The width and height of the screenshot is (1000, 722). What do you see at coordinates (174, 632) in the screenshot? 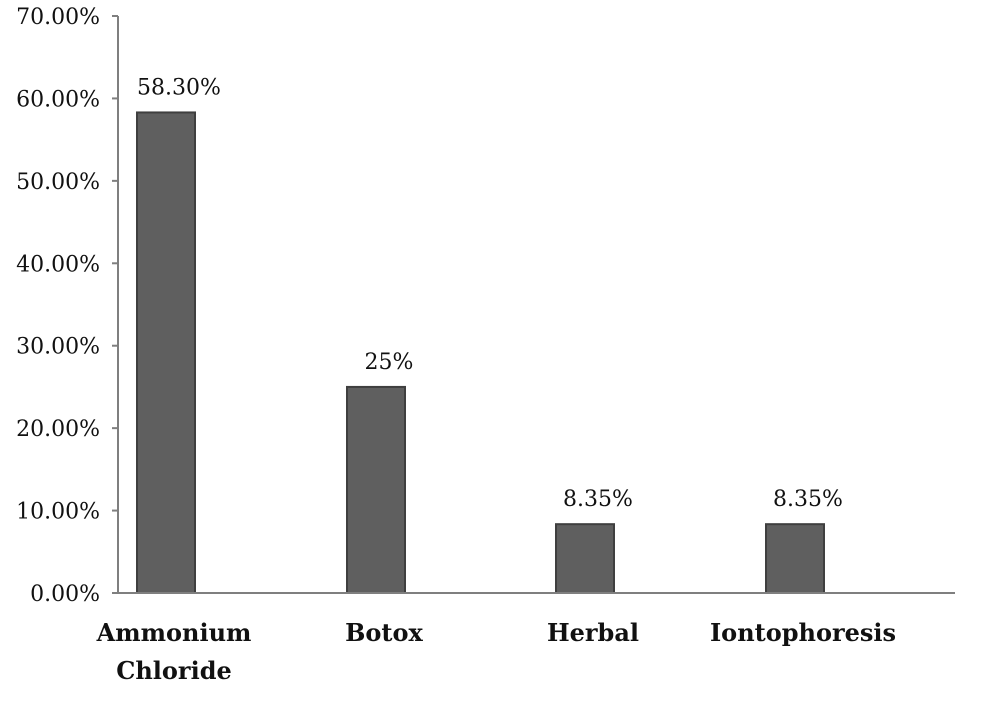
I see `category-label-line: Ammonium` at bounding box center [174, 632].